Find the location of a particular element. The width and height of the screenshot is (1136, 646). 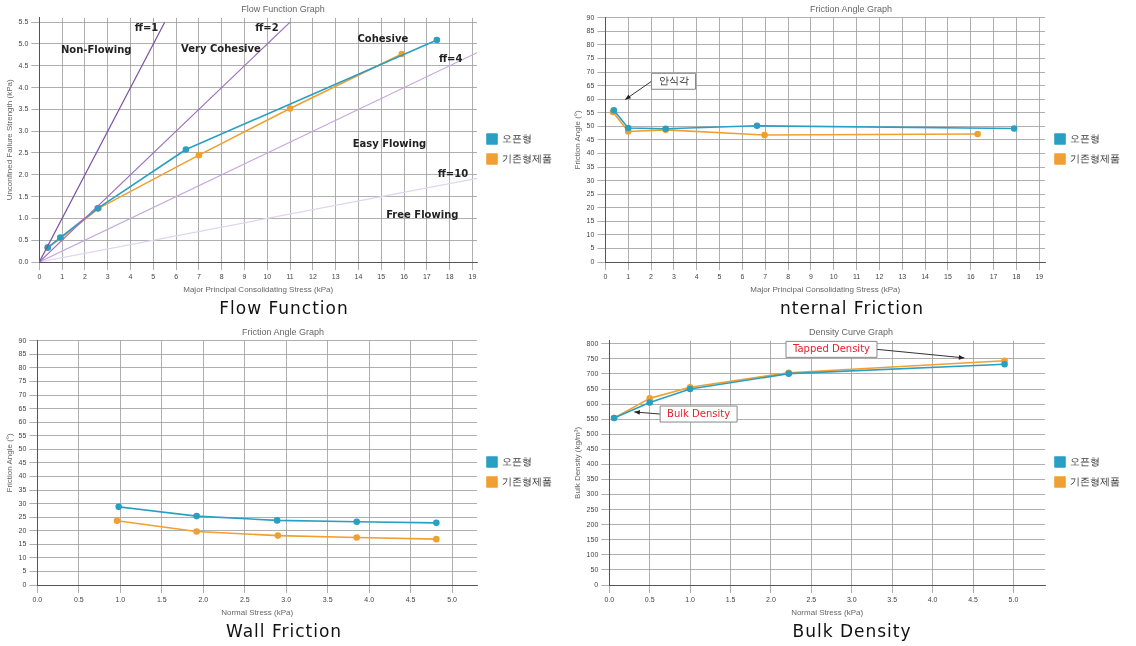

annotation: Bulk Density is located at coordinates (699, 413).